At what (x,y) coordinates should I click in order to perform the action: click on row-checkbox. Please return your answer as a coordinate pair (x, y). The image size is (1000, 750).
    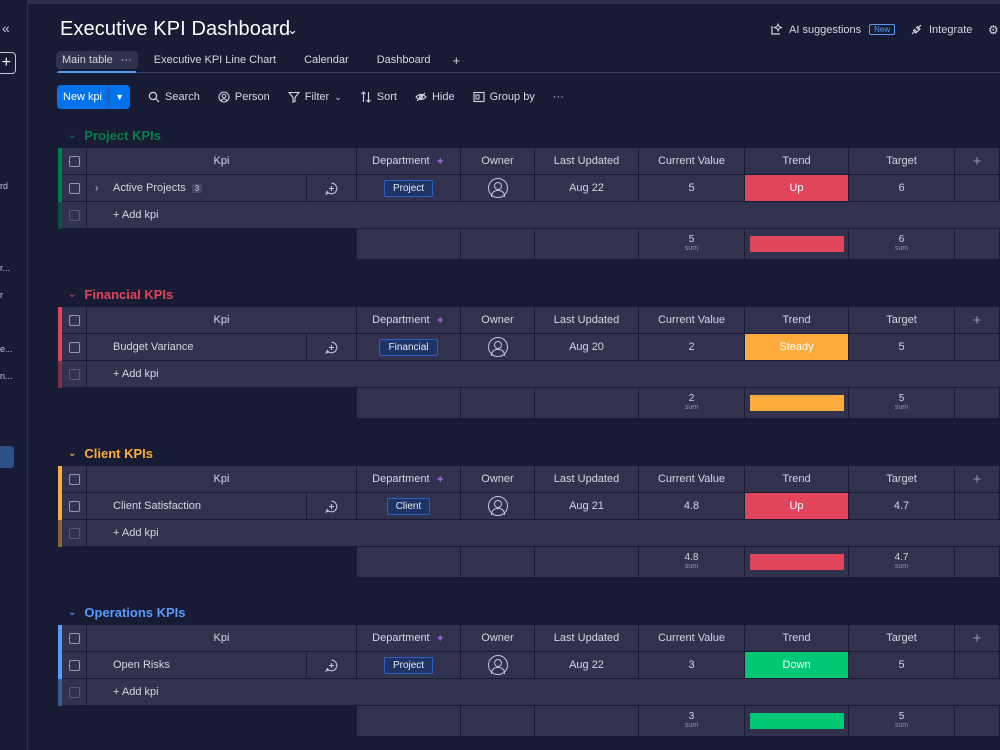
    Looking at the image, I should click on (74, 665).